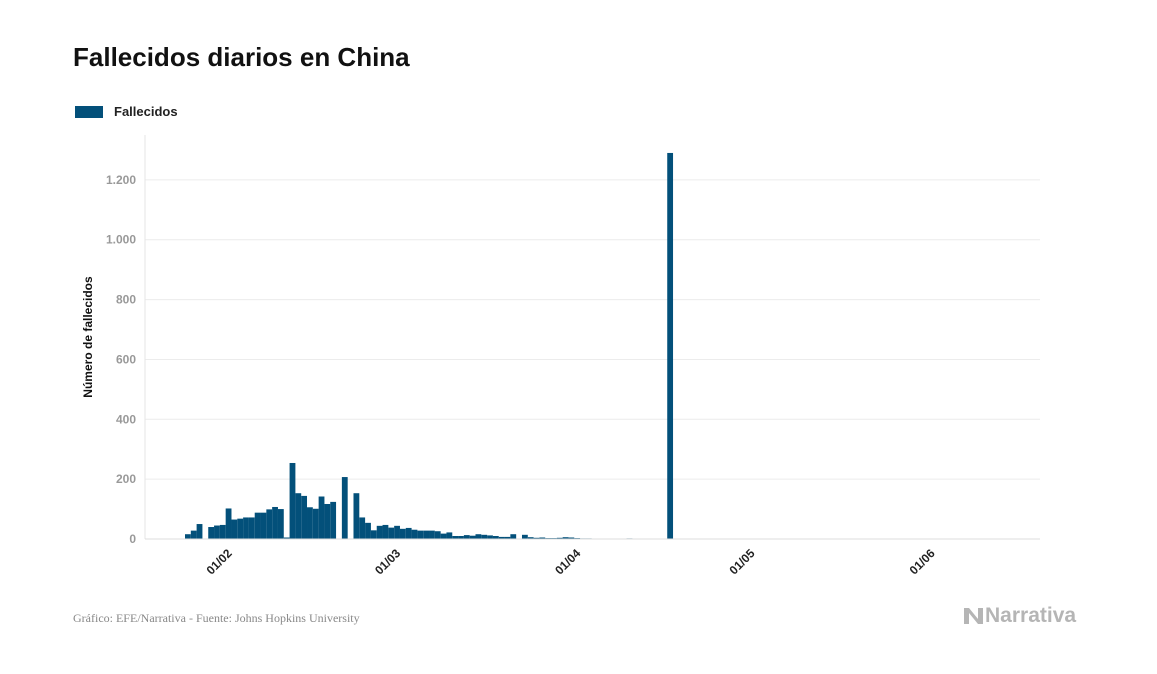 The width and height of the screenshot is (1157, 674). What do you see at coordinates (219, 561) in the screenshot?
I see `x-tick-label: 01/02` at bounding box center [219, 561].